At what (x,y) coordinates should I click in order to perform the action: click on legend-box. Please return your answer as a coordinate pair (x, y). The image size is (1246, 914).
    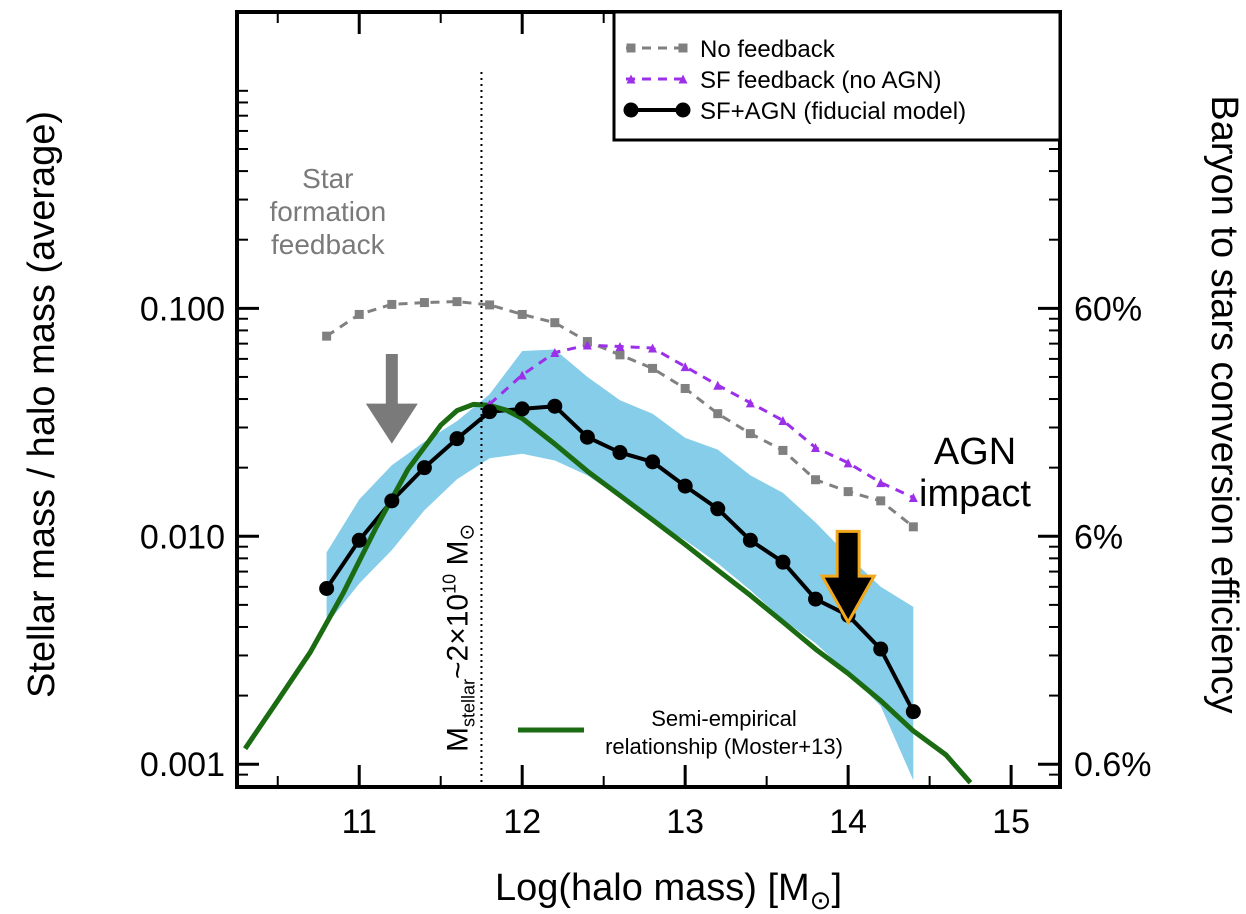
    Looking at the image, I should click on (837, 76).